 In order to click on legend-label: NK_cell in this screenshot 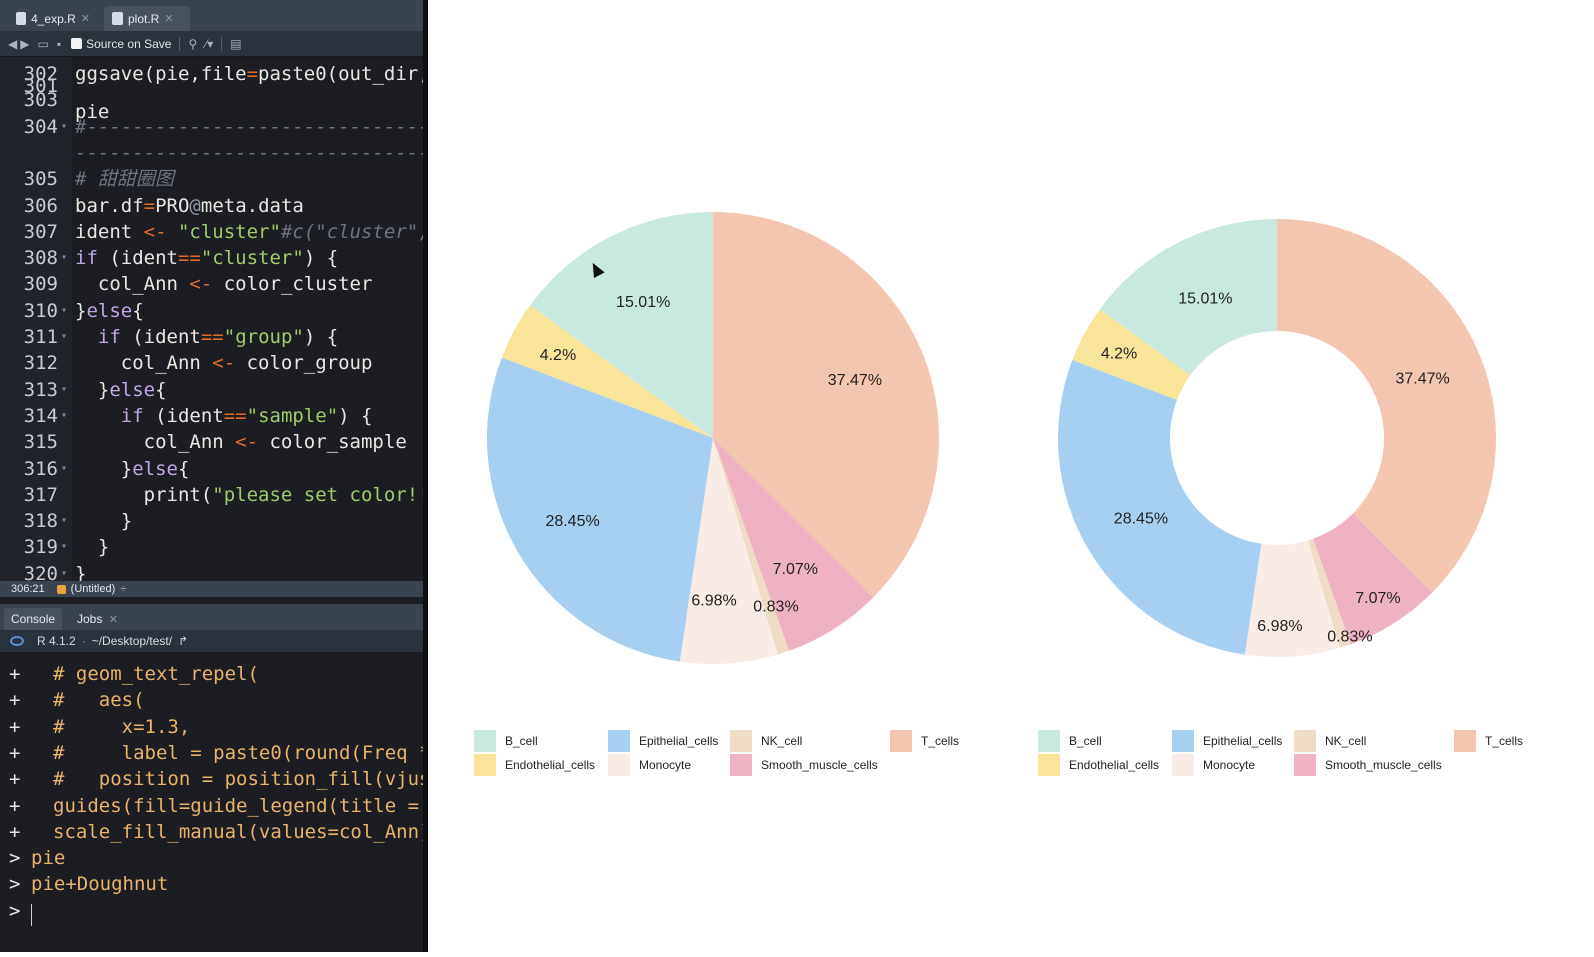, I will do `click(1346, 741)`.